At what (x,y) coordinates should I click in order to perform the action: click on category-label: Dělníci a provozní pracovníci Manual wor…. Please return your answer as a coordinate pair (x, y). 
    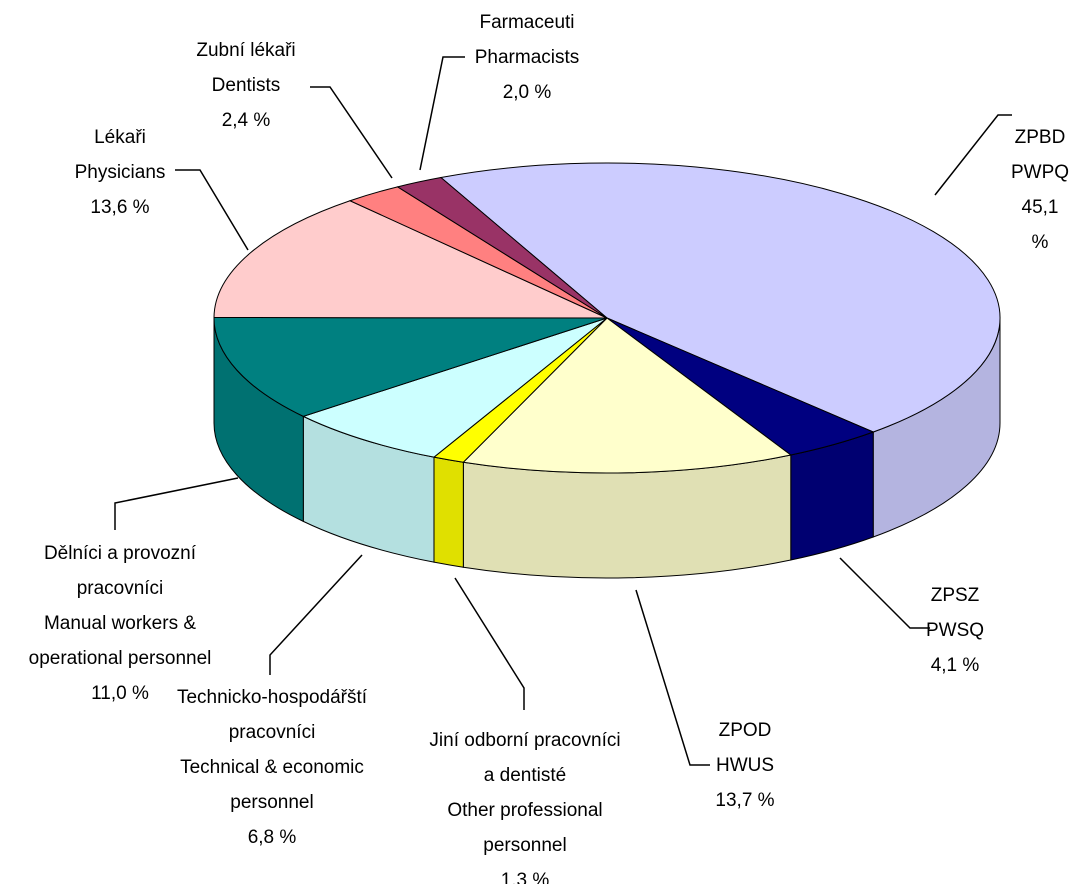
    Looking at the image, I should click on (120, 606).